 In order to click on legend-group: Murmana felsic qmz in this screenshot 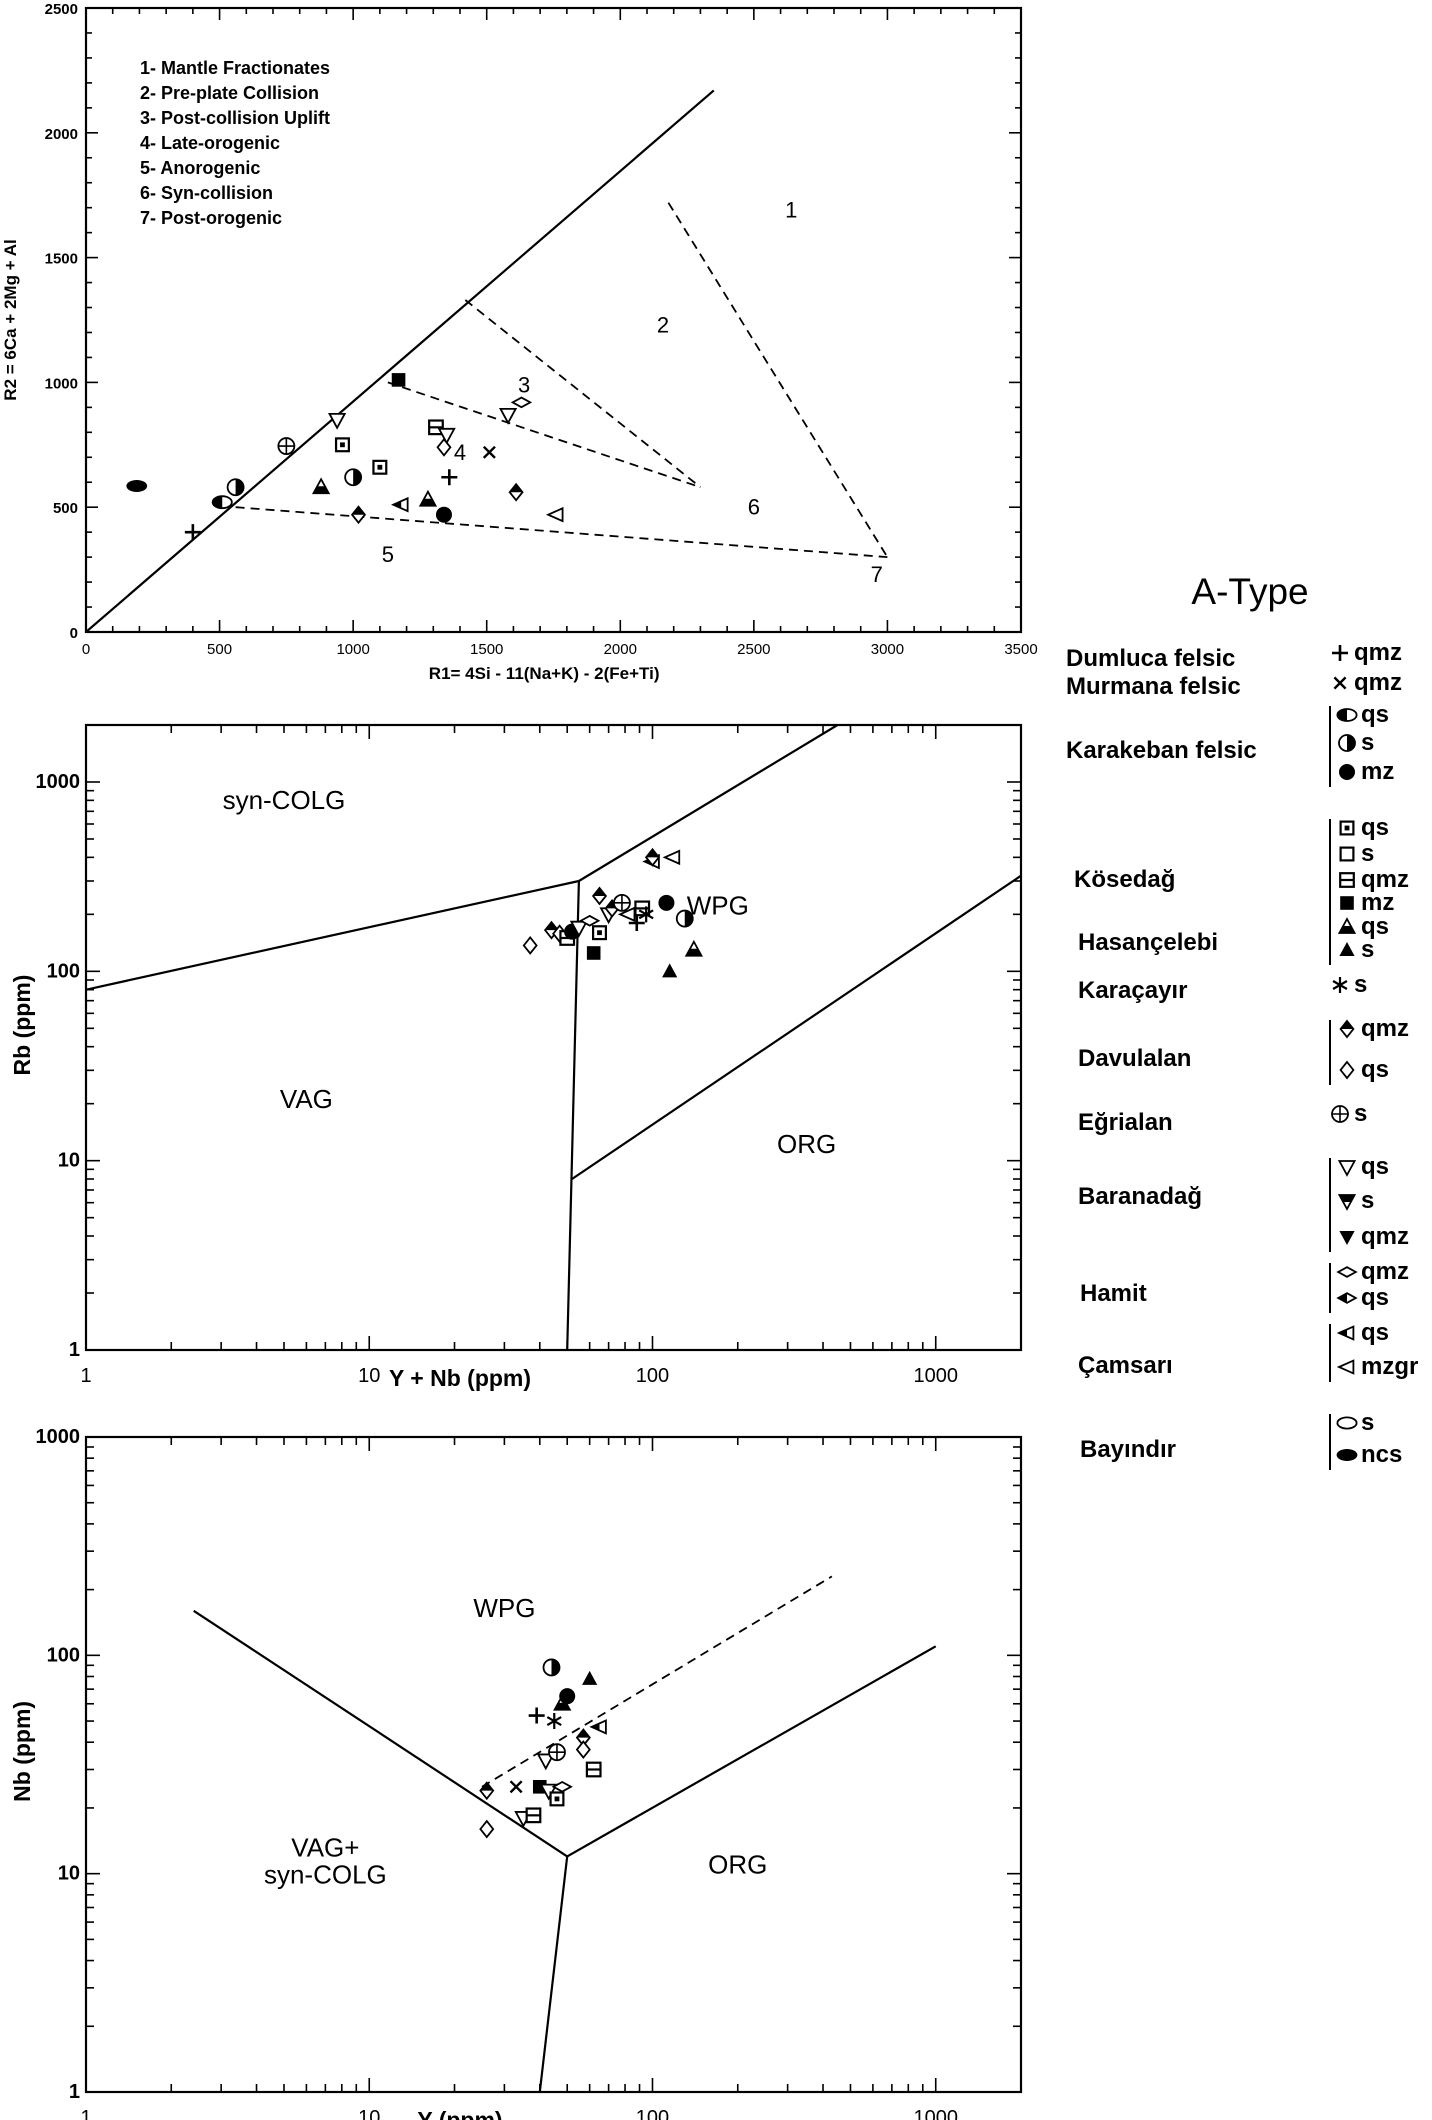, I will do `click(1234, 684)`.